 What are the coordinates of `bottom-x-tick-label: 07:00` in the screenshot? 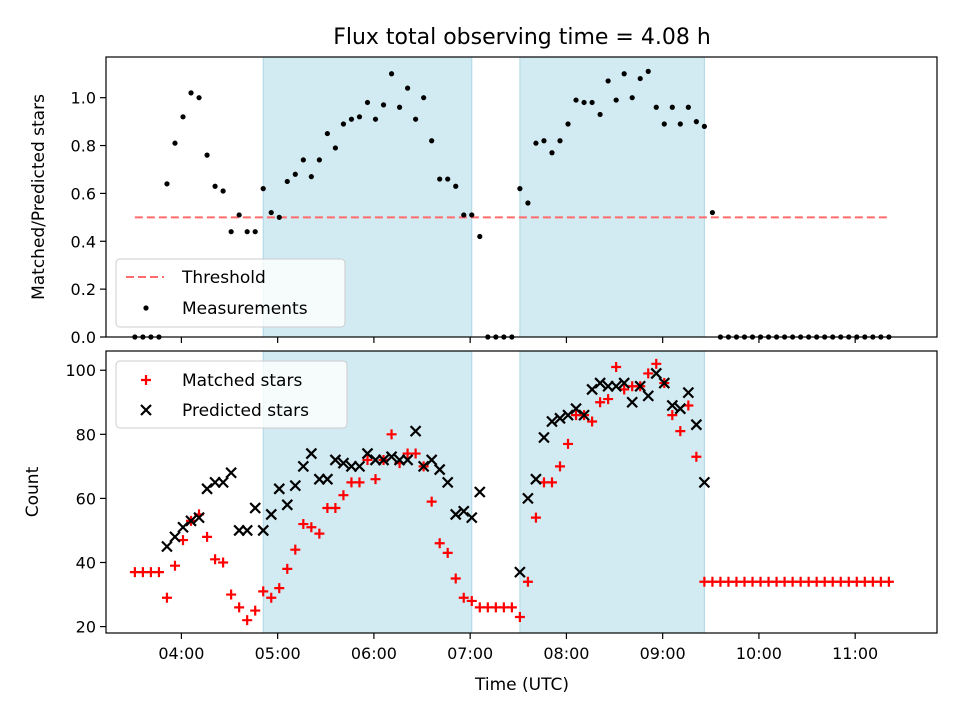 It's located at (470, 653).